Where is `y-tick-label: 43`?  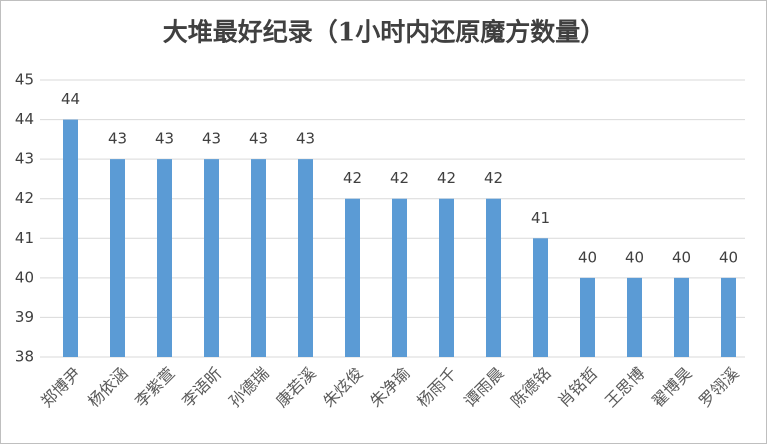 y-tick-label: 43 is located at coordinates (24, 159).